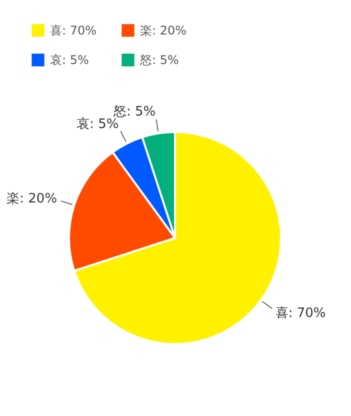 The height and width of the screenshot is (416, 351). What do you see at coordinates (163, 30) in the screenshot?
I see `legend-label: 楽: 20%` at bounding box center [163, 30].